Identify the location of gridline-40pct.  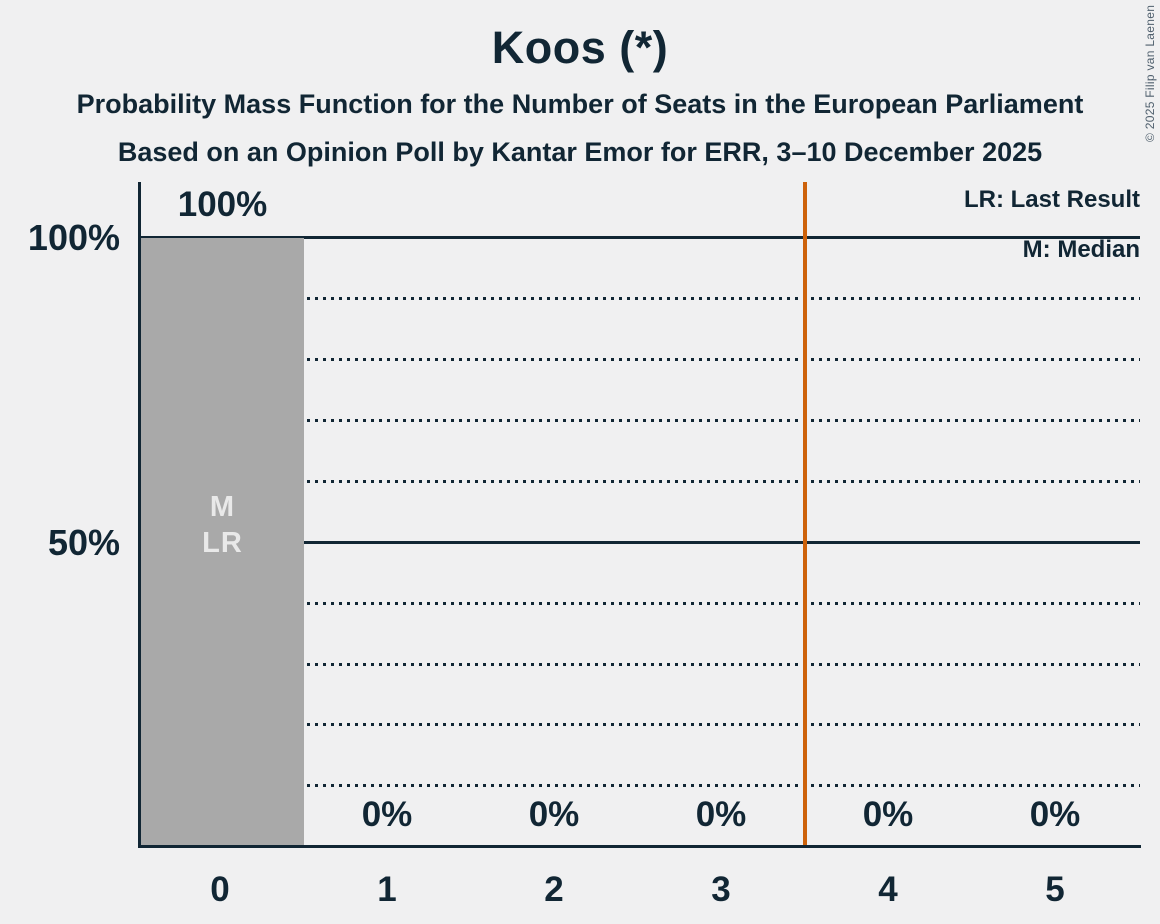
(639, 603).